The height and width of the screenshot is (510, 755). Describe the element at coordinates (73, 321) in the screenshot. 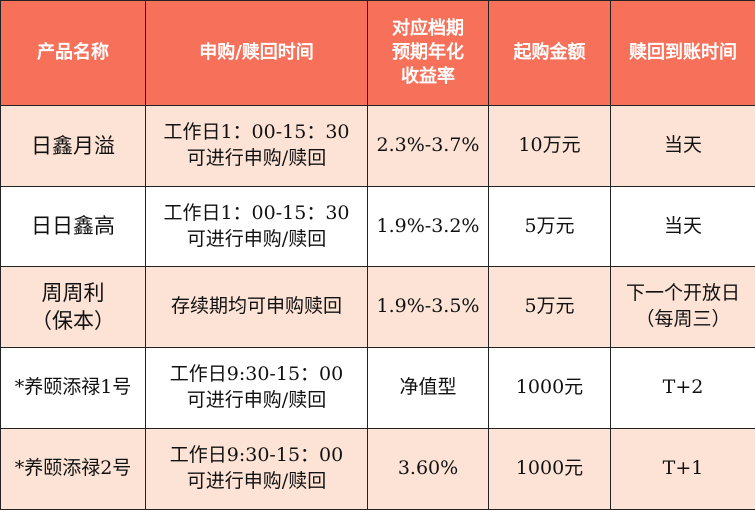

I see `cell-text: （保本）` at that location.